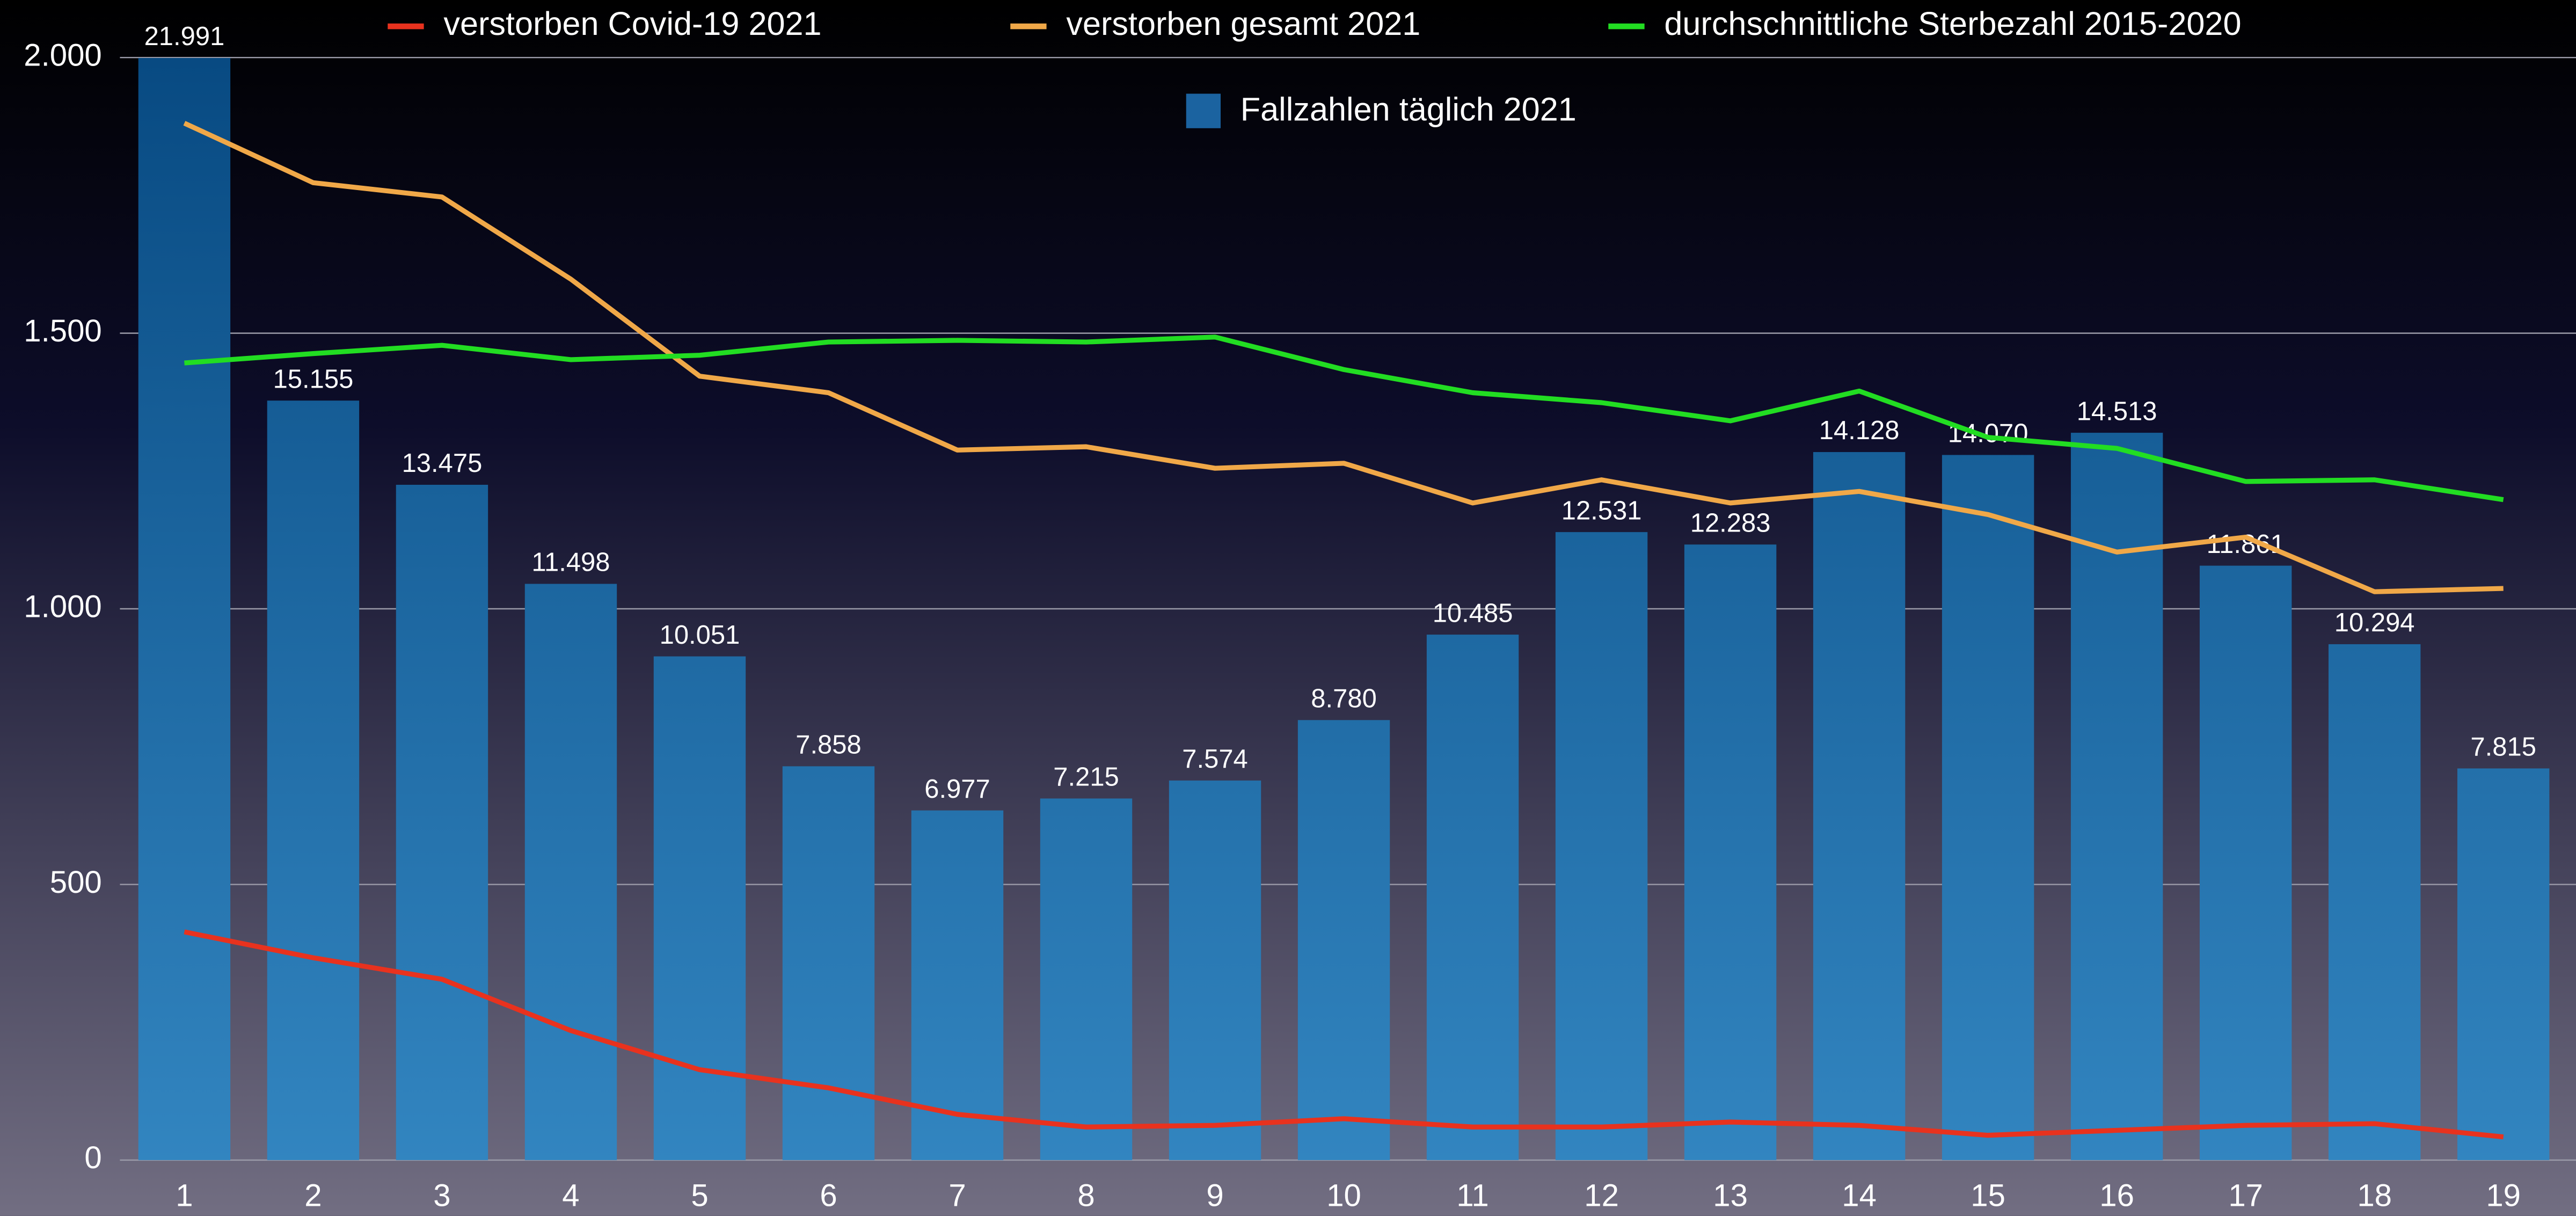  What do you see at coordinates (957, 1196) in the screenshot?
I see `x-tick-label: 7` at bounding box center [957, 1196].